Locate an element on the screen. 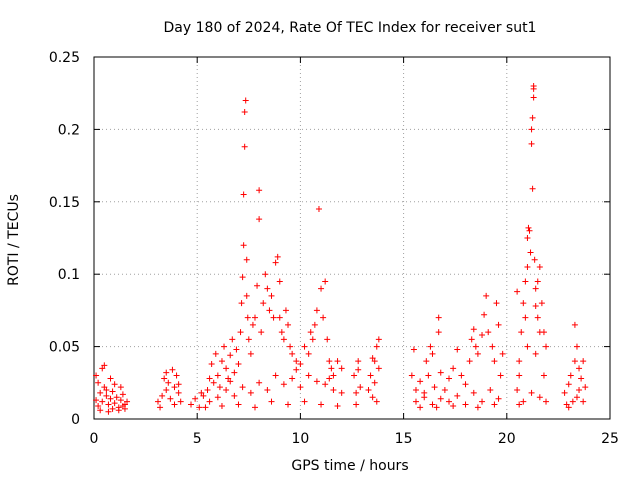  x-tick-label: 0 is located at coordinates (94, 439).